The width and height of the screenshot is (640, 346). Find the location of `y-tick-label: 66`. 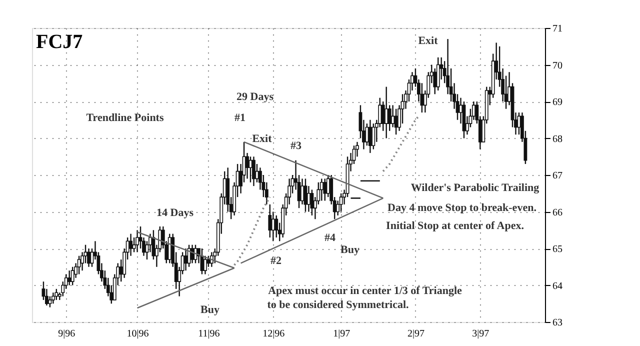

y-tick-label: 66 is located at coordinates (557, 212).